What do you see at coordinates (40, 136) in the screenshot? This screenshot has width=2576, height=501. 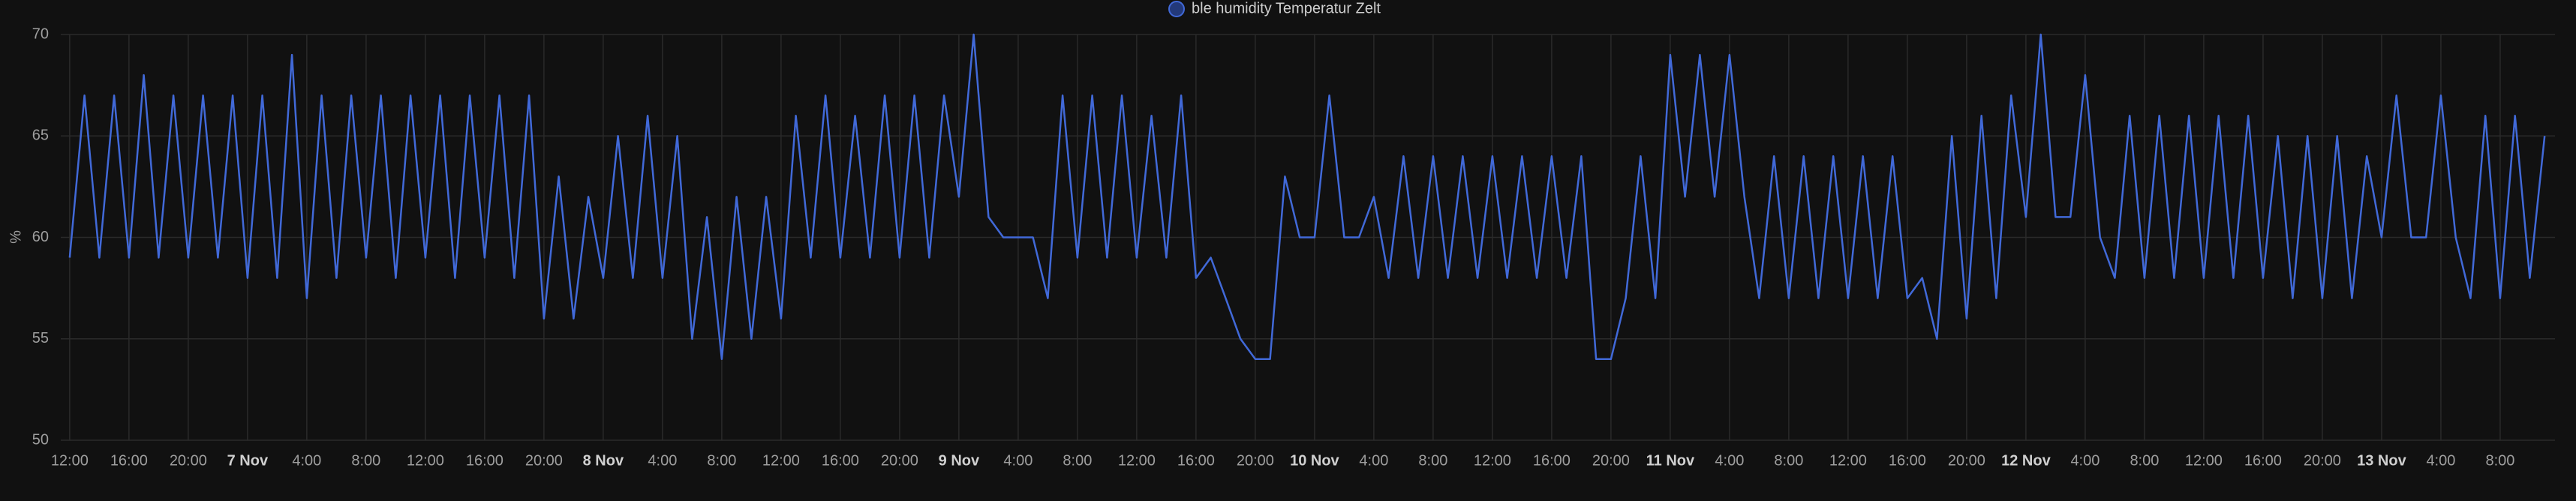 I see `y-tick-label: 65` at bounding box center [40, 136].